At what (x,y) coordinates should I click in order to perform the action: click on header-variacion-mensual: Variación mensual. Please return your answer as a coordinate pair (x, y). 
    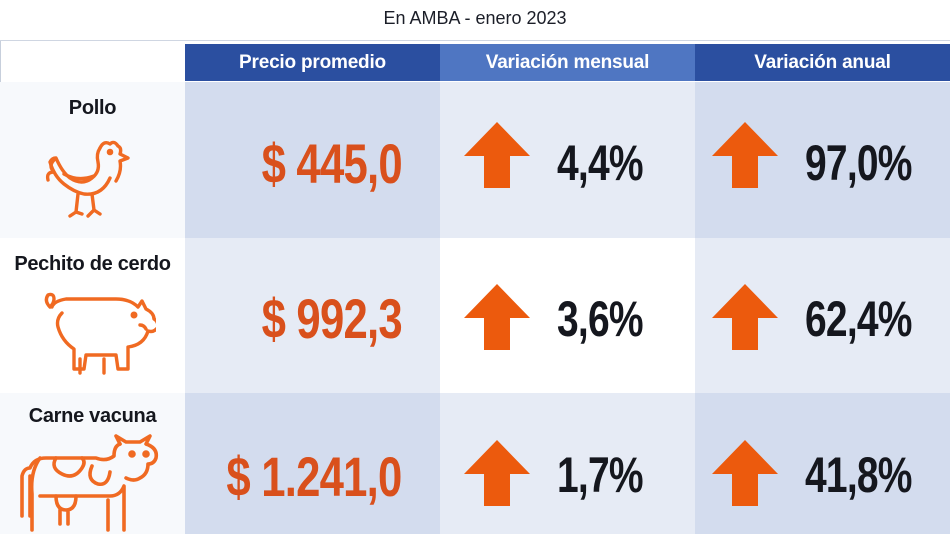
    Looking at the image, I should click on (567, 62).